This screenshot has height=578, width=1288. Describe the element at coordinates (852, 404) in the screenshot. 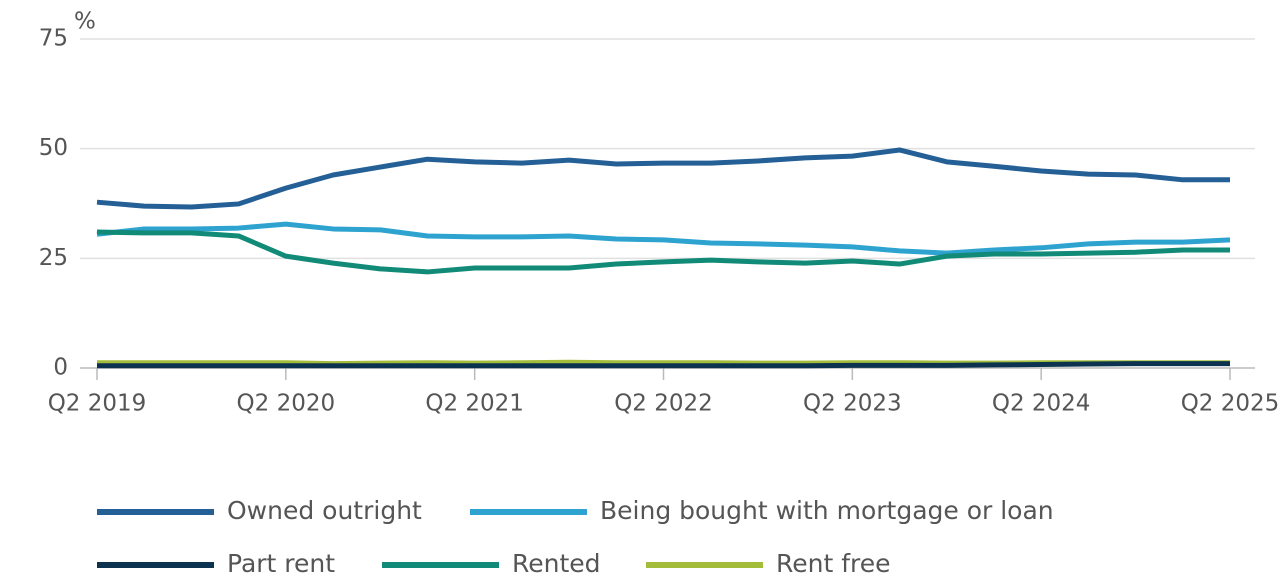

I see `x-tick-label: Q2 2023` at that location.